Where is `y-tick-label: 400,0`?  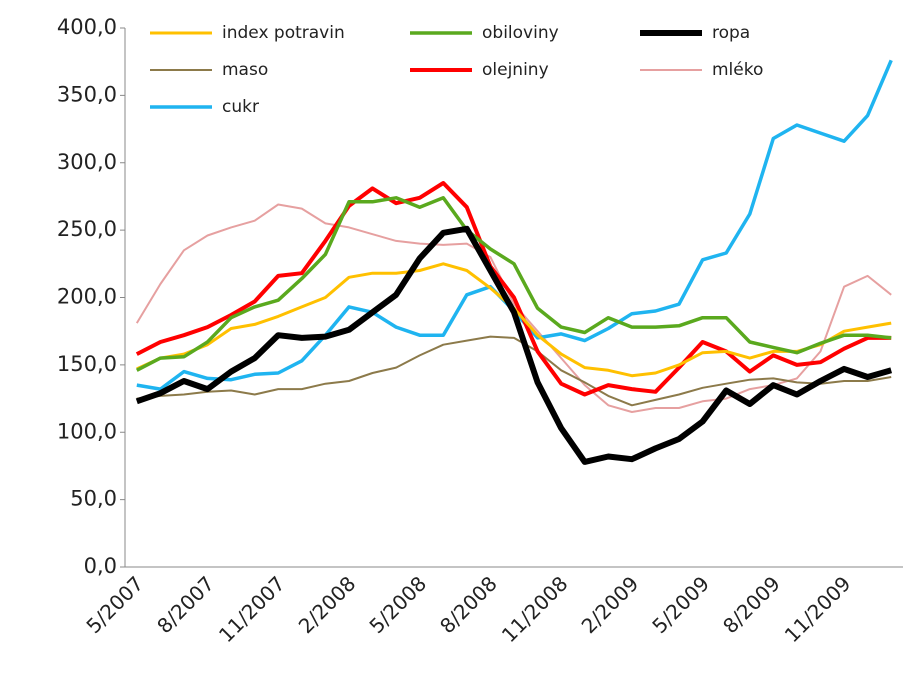
y-tick-label: 400,0 is located at coordinates (87, 27).